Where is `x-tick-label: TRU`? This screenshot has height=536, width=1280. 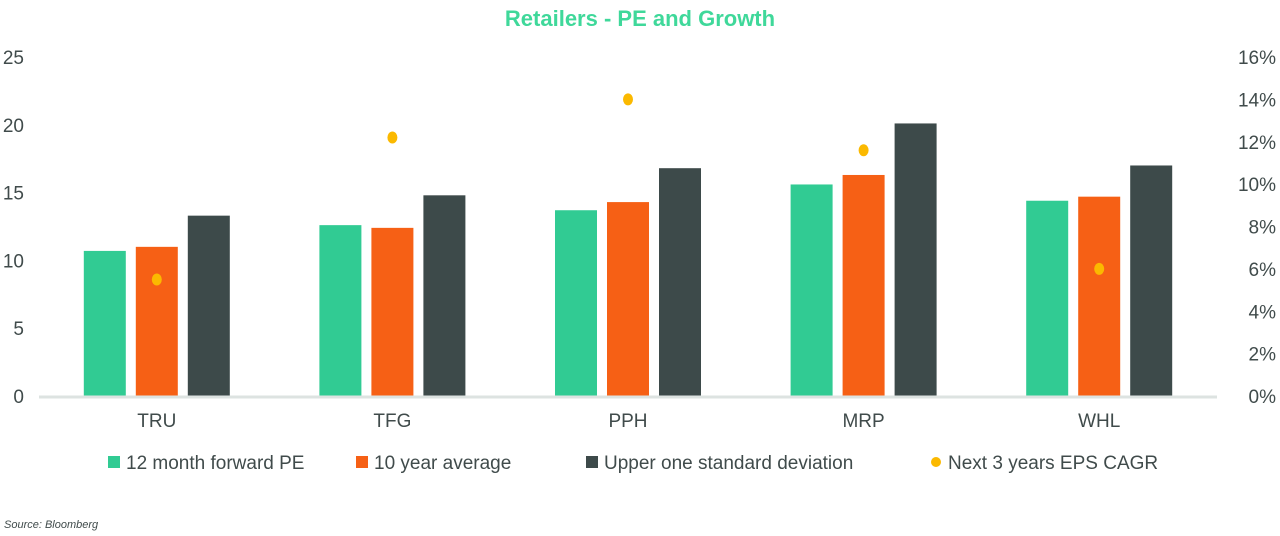 x-tick-label: TRU is located at coordinates (156, 421).